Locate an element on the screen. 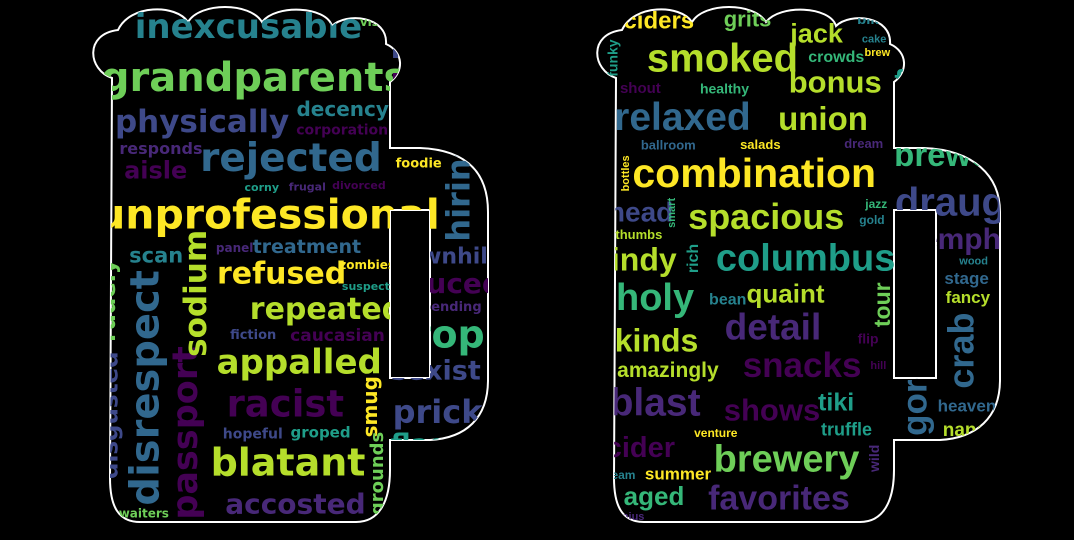 The width and height of the screenshot is (1074, 540). word-cider: cider is located at coordinates (640, 448).